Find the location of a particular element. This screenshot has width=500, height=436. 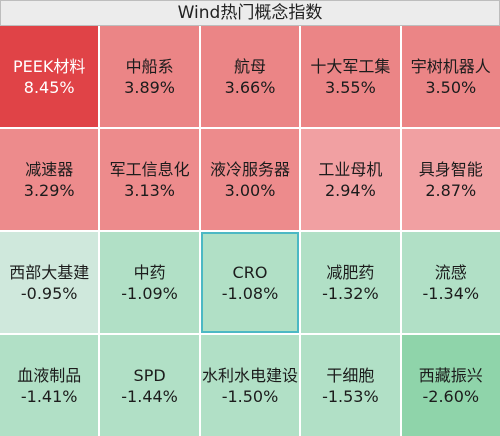

concept-change: 3.00% is located at coordinates (250, 190).